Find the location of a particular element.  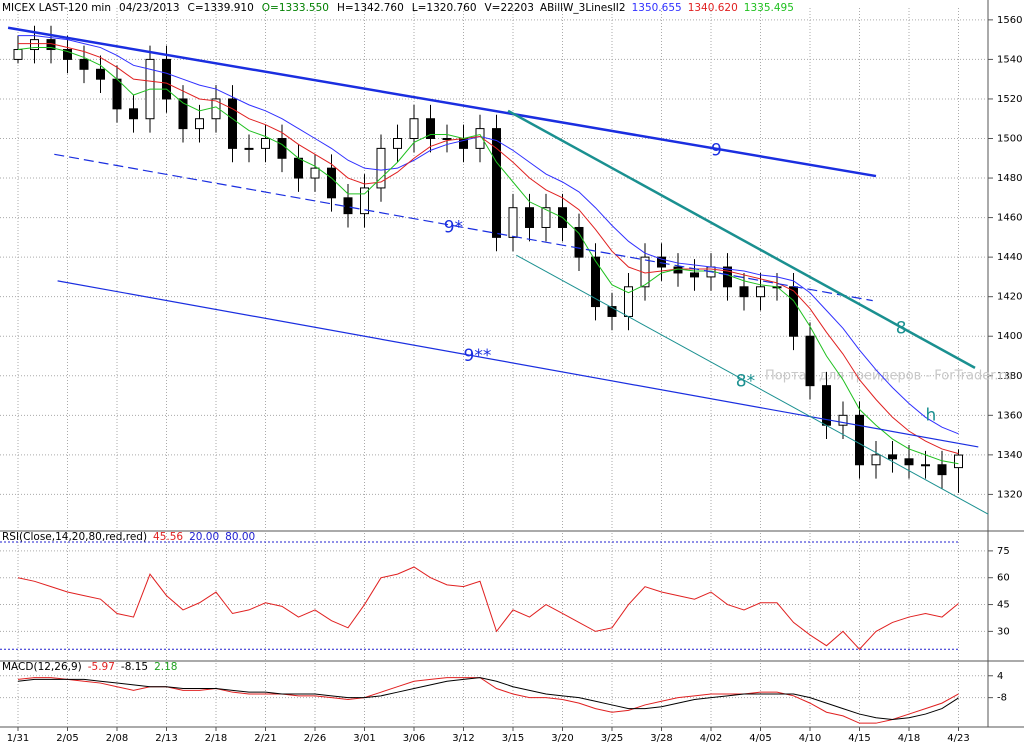

y-tick-label: 1500 is located at coordinates (1009, 139).